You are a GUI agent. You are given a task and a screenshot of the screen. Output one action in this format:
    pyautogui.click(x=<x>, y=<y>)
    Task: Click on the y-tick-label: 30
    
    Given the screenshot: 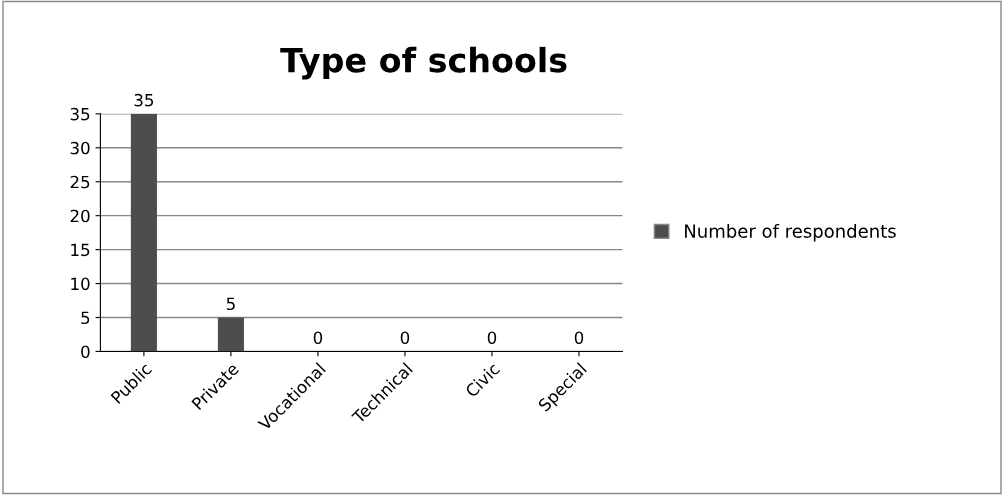 What is the action you would take?
    pyautogui.click(x=80, y=148)
    